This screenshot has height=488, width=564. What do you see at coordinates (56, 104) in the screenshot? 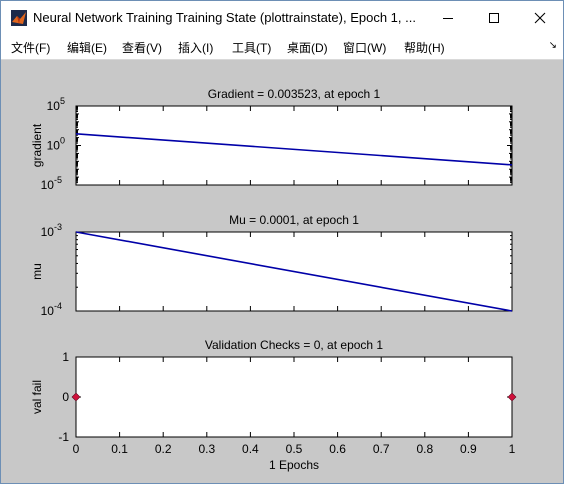
I see `ytick-label: 10⁵` at bounding box center [56, 104].